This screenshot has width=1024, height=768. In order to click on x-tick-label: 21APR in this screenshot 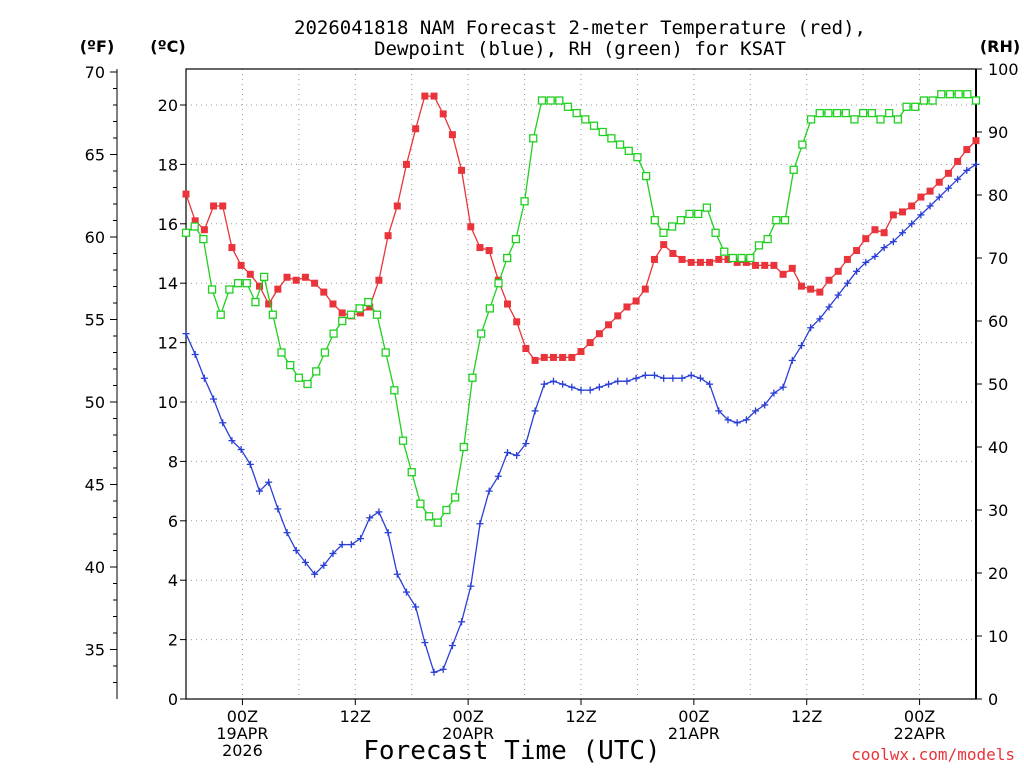, I will do `click(694, 733)`.